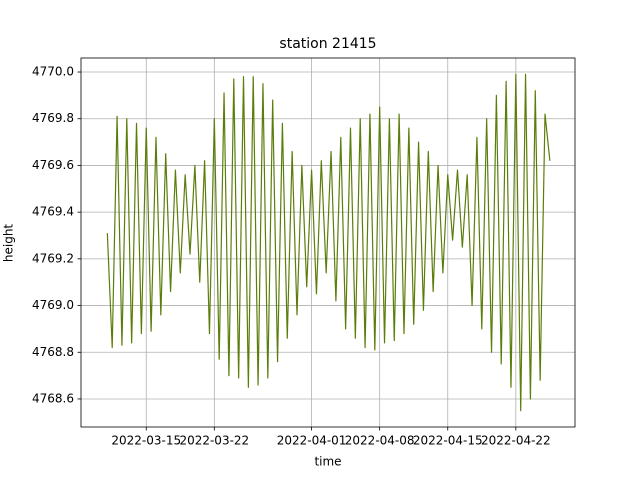  What do you see at coordinates (53, 352) in the screenshot?
I see `y-tick-label: 4768.8` at bounding box center [53, 352].